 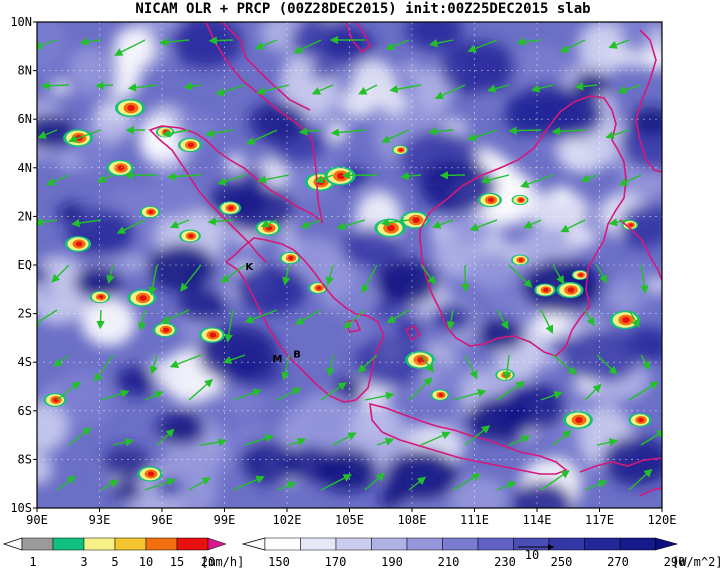 I want to click on coastline-java, so click(x=468, y=438).